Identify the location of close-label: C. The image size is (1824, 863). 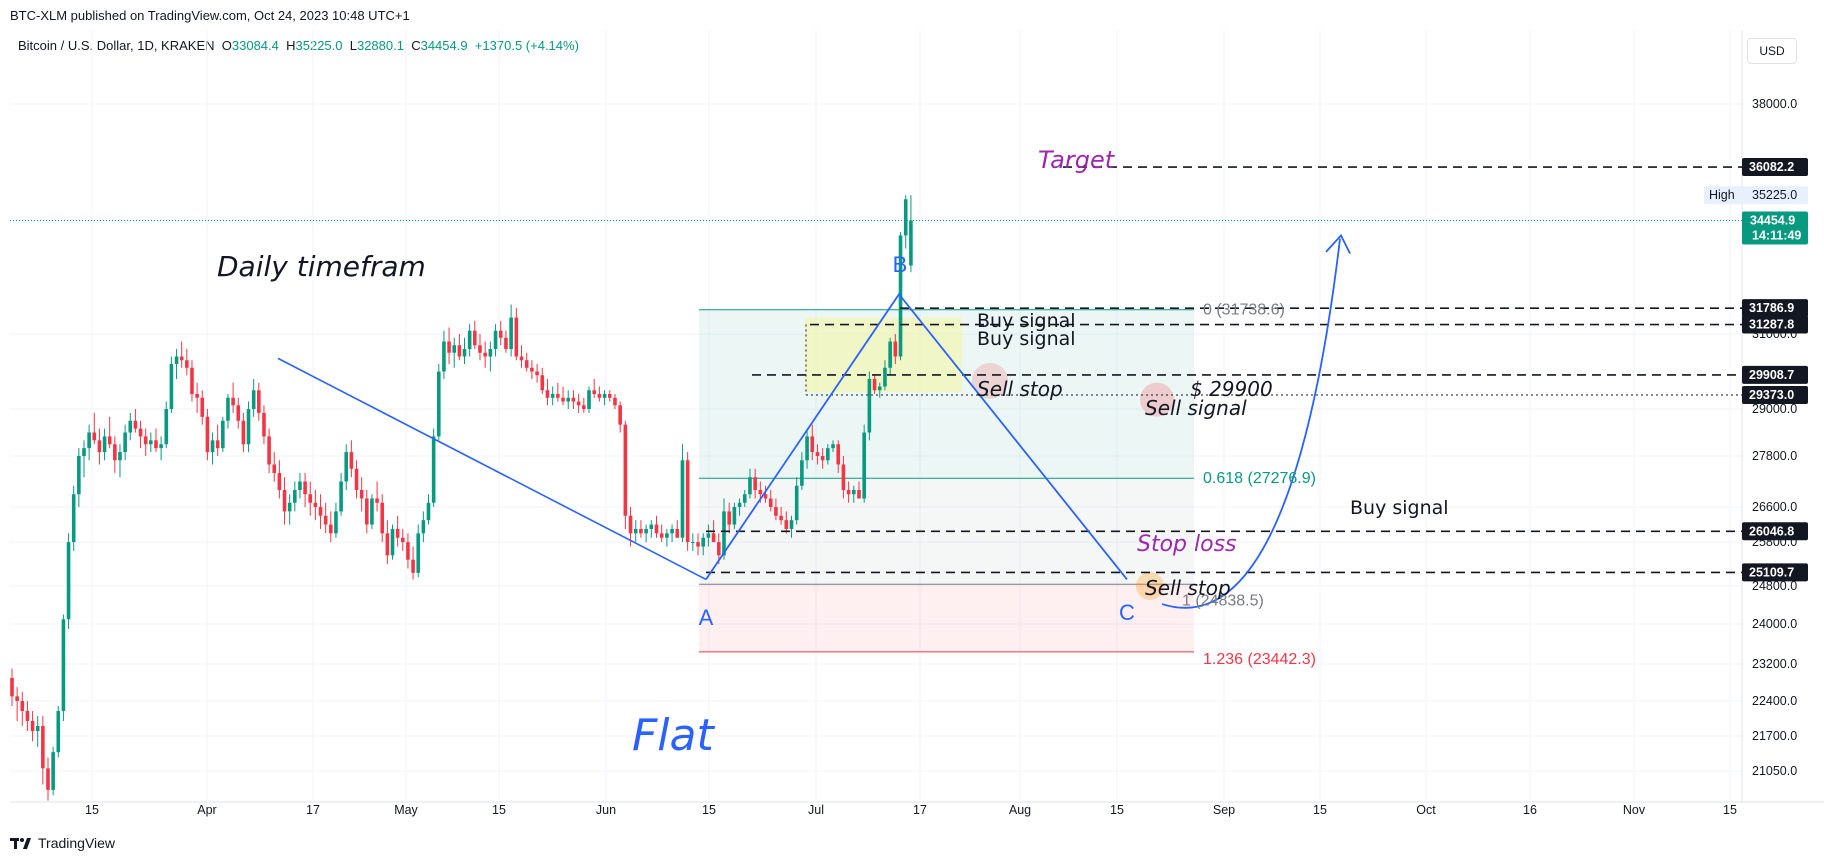
(416, 45).